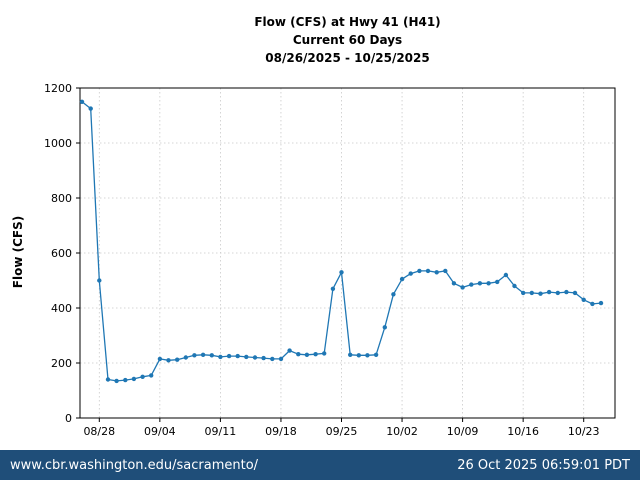 This screenshot has height=480, width=640. What do you see at coordinates (99, 431) in the screenshot?
I see `x-tick-label: 08/28` at bounding box center [99, 431].